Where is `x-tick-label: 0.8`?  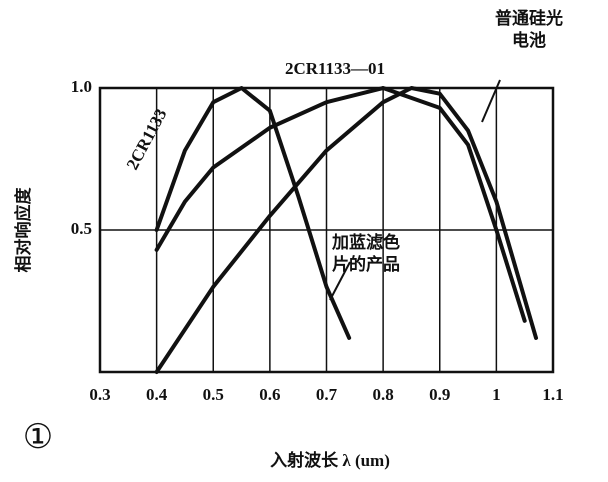 x-tick-label: 0.8 is located at coordinates (383, 394).